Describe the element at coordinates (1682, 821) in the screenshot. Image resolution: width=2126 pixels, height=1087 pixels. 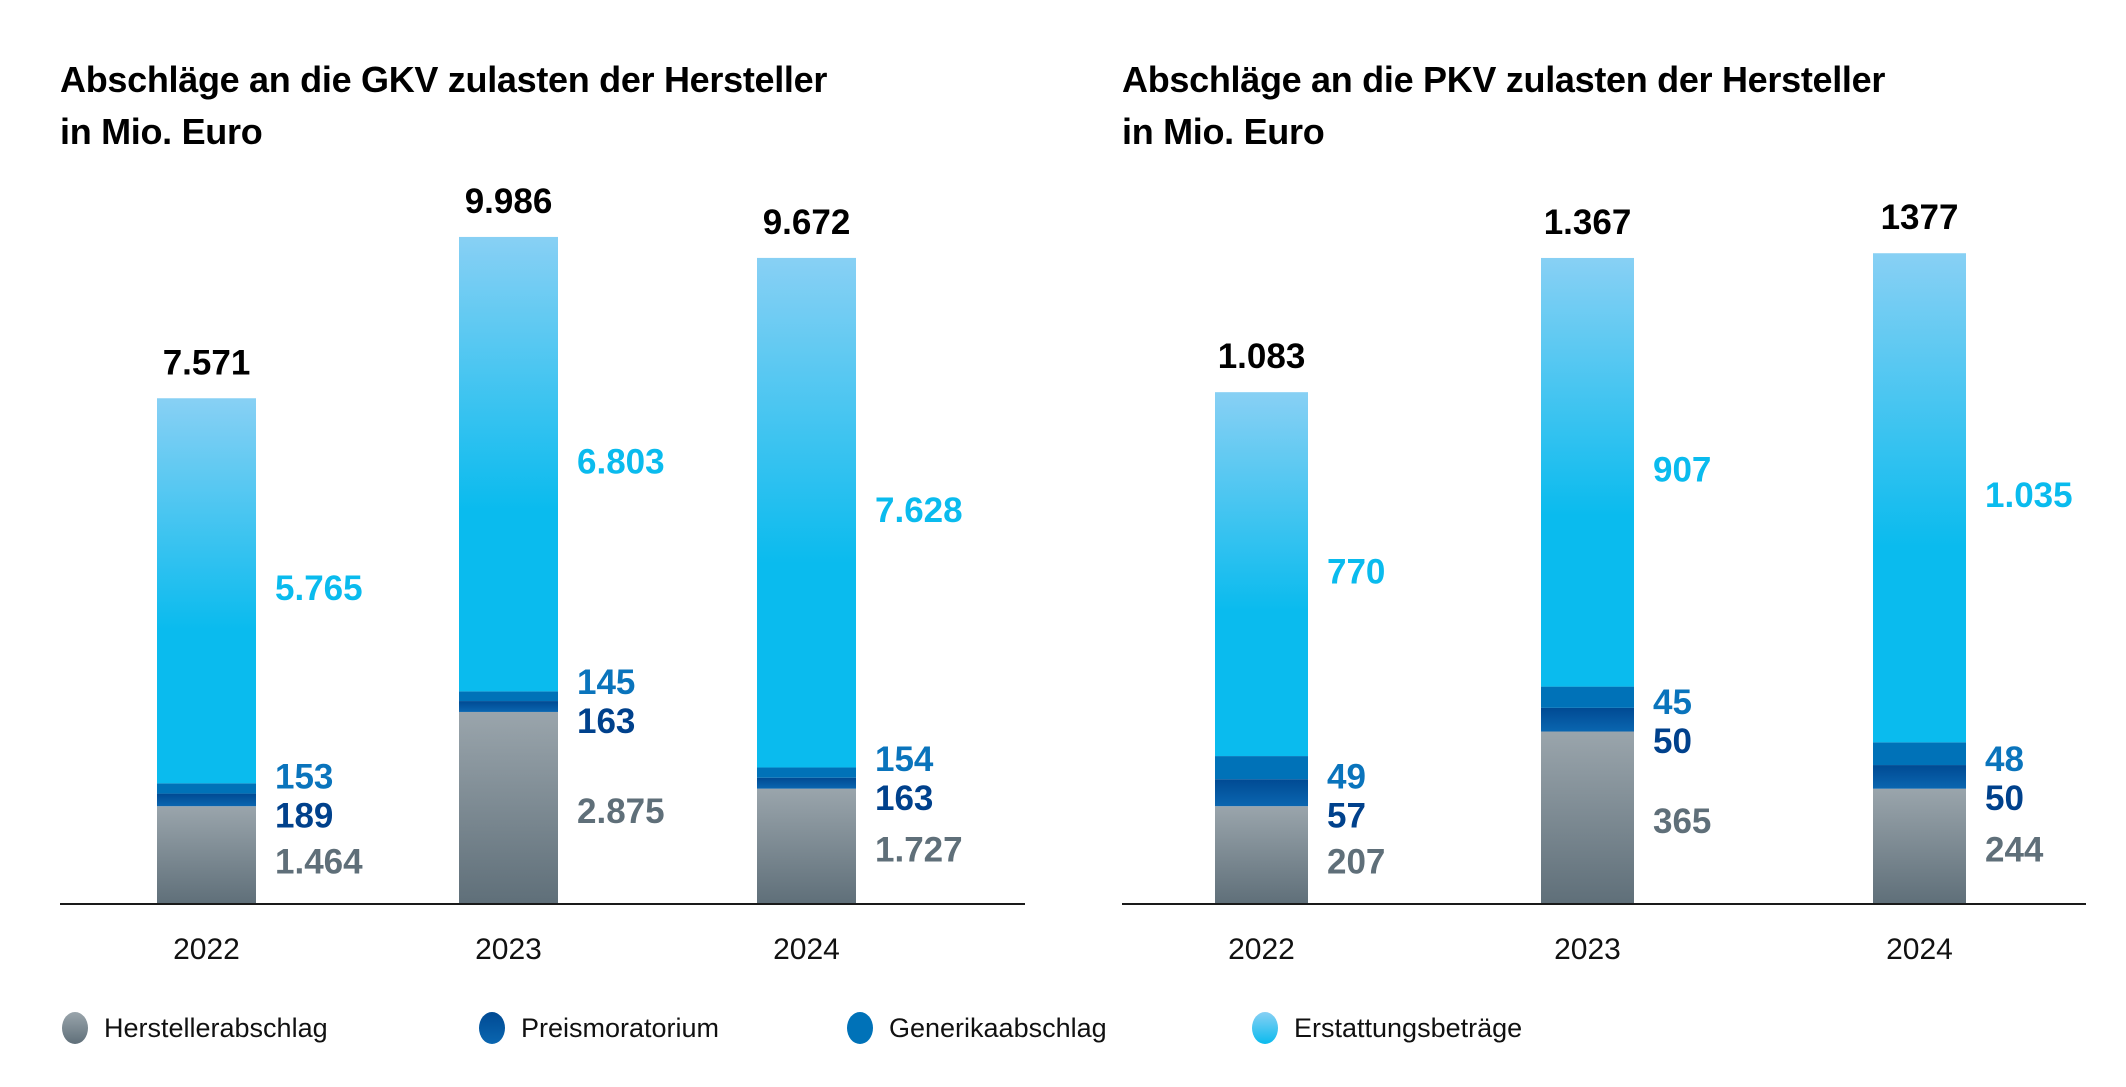
I see `value-label-hersteller-2023: 365` at that location.